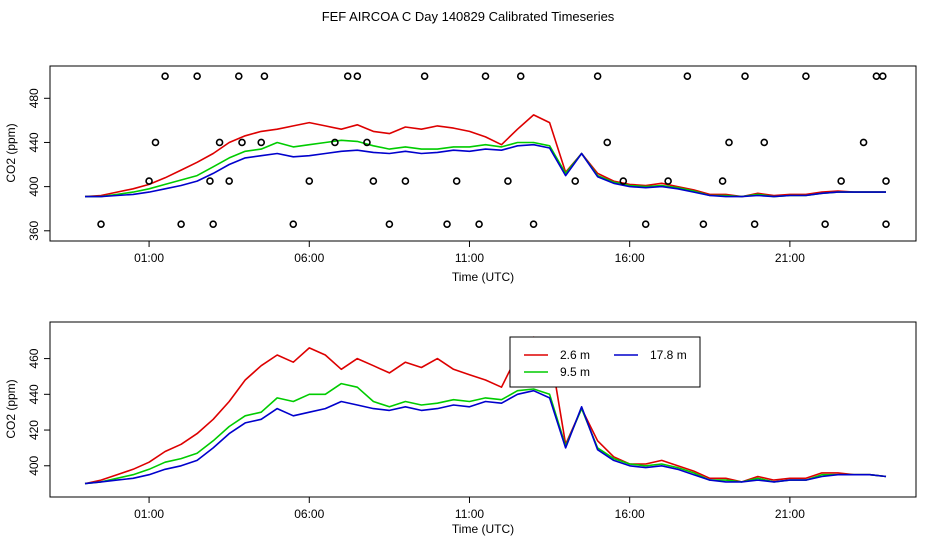 Image resolution: width=936 pixels, height=540 pixels. I want to click on legend-box, so click(605, 362).